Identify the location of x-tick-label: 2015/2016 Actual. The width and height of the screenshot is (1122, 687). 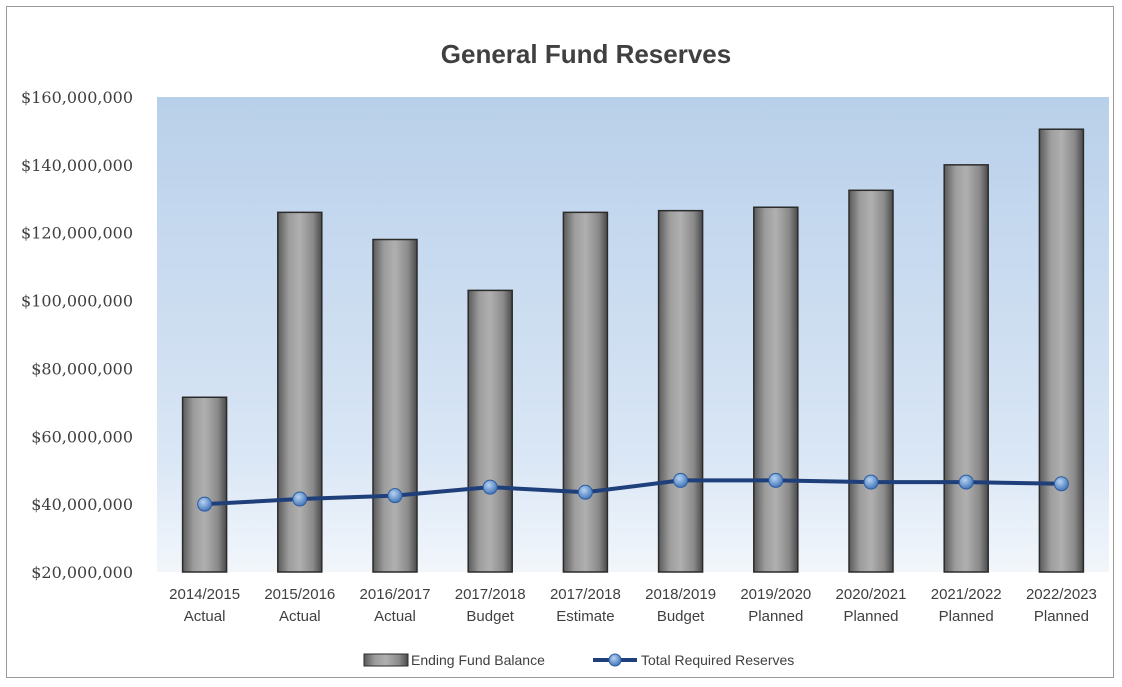
(299, 605).